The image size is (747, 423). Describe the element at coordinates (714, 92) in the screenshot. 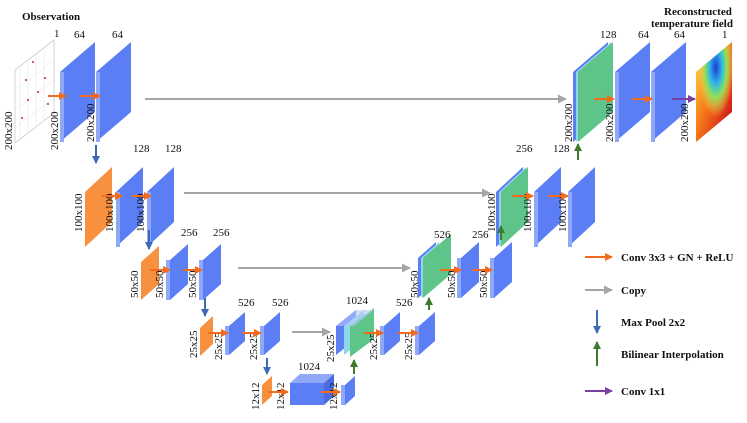

I see `temperature-field-output` at that location.